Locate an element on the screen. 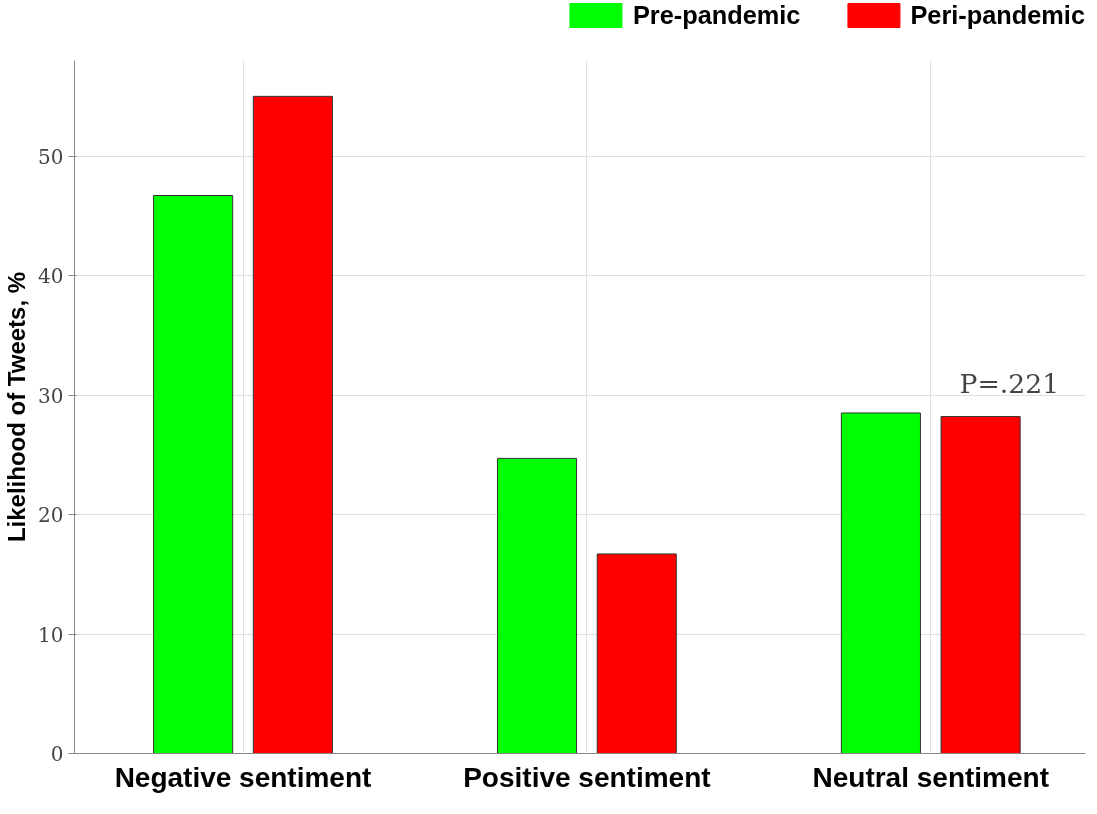  y-tick-label: 20 is located at coordinates (51, 515).